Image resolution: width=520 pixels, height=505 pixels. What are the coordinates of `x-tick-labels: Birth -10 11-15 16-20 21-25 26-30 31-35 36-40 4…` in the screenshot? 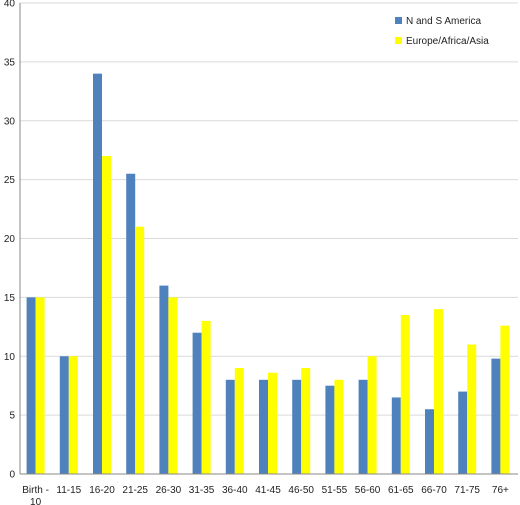 It's located at (265, 495).